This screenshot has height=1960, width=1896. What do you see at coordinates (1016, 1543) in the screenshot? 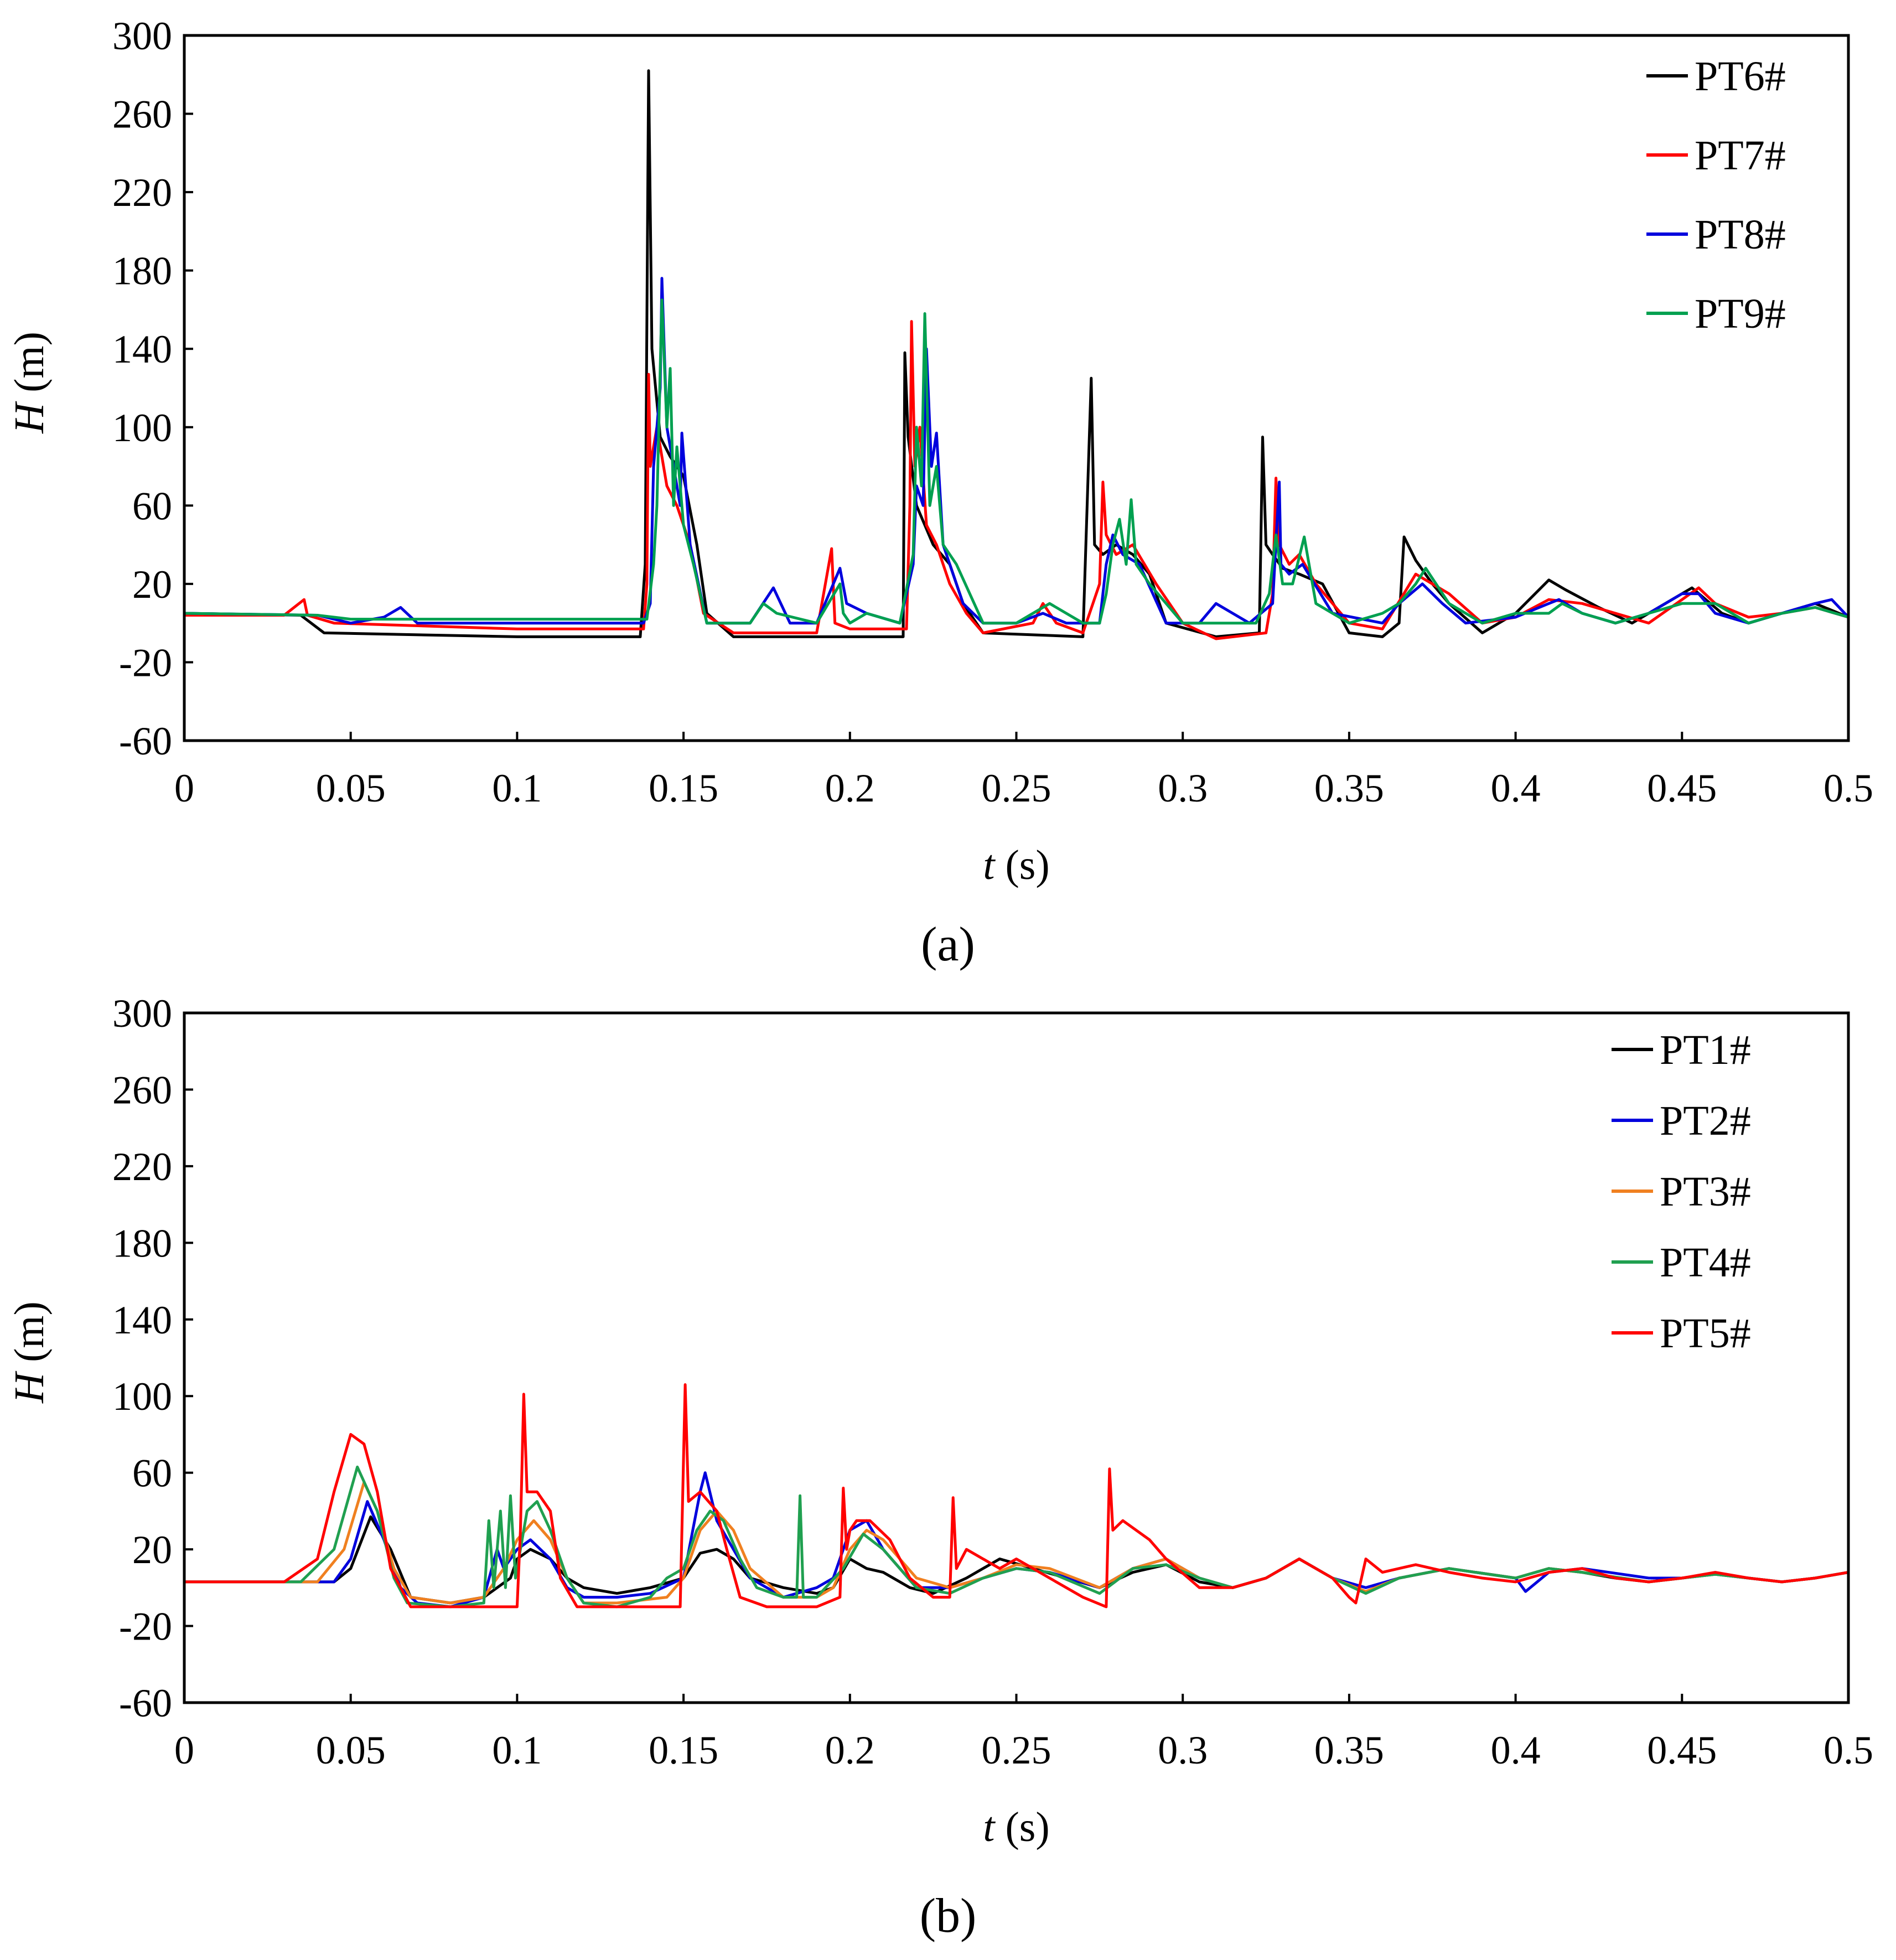
I see `series-line-pt3` at bounding box center [1016, 1543].